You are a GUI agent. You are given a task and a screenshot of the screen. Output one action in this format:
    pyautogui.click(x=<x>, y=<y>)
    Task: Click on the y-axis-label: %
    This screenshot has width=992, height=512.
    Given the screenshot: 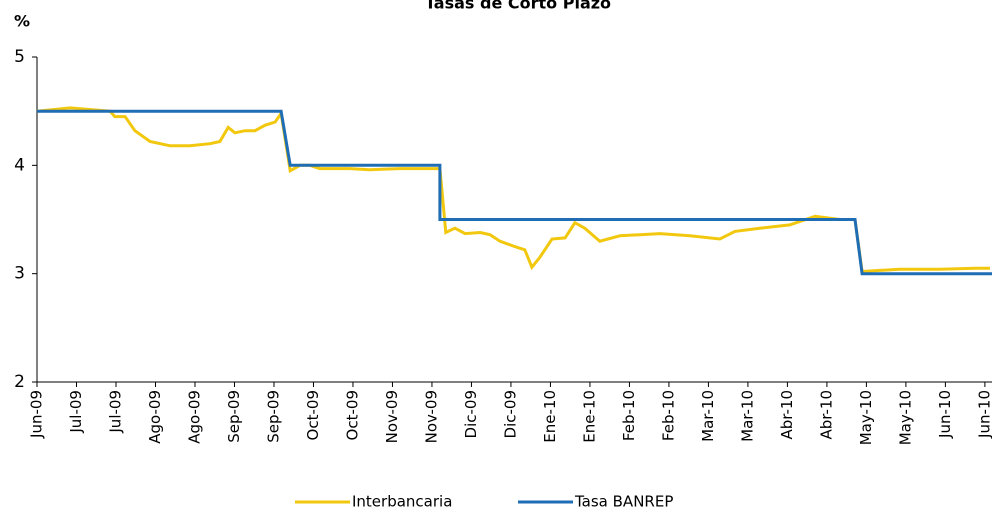 What is the action you would take?
    pyautogui.click(x=22, y=21)
    